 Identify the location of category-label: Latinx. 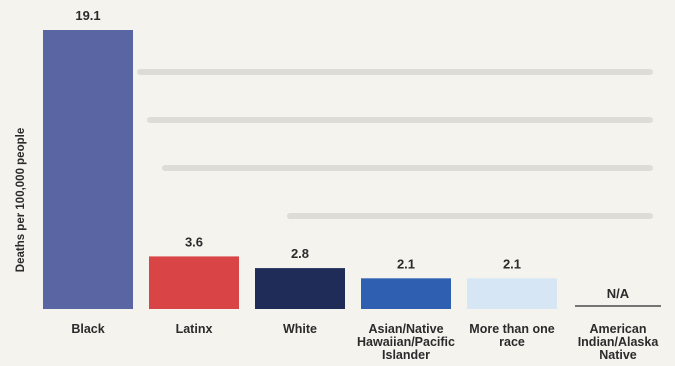
(194, 329).